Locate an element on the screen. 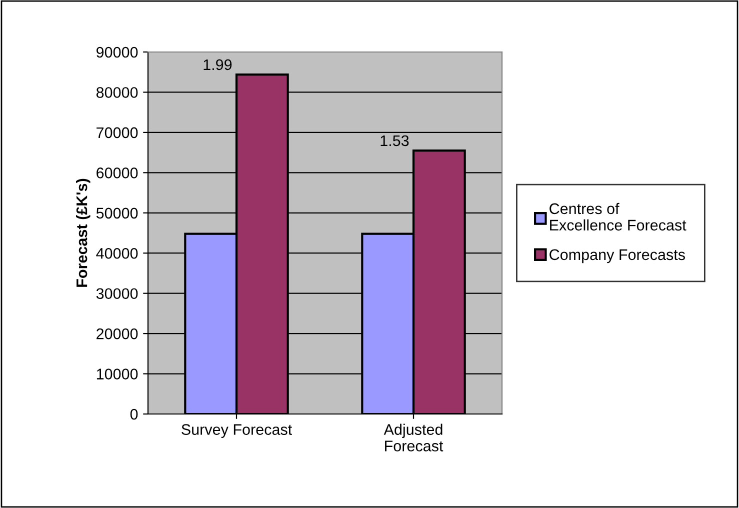  legend-label: Company Forecasts is located at coordinates (617, 256).